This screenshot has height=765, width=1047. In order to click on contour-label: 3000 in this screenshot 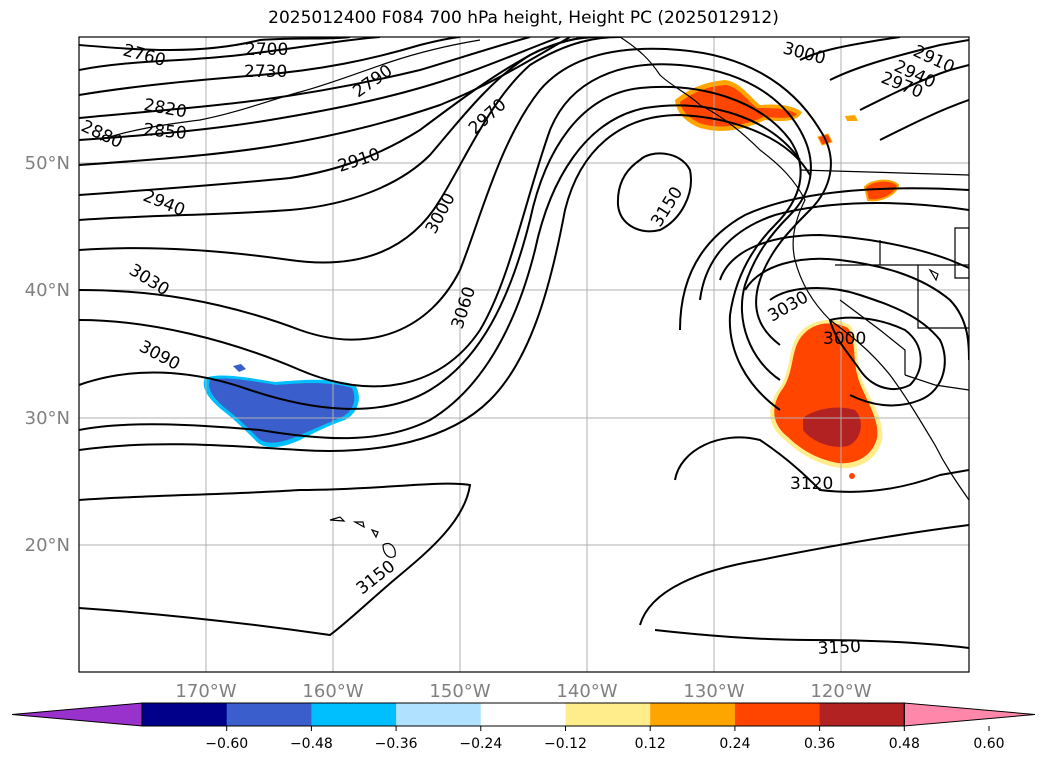, I will do `click(844, 339)`.